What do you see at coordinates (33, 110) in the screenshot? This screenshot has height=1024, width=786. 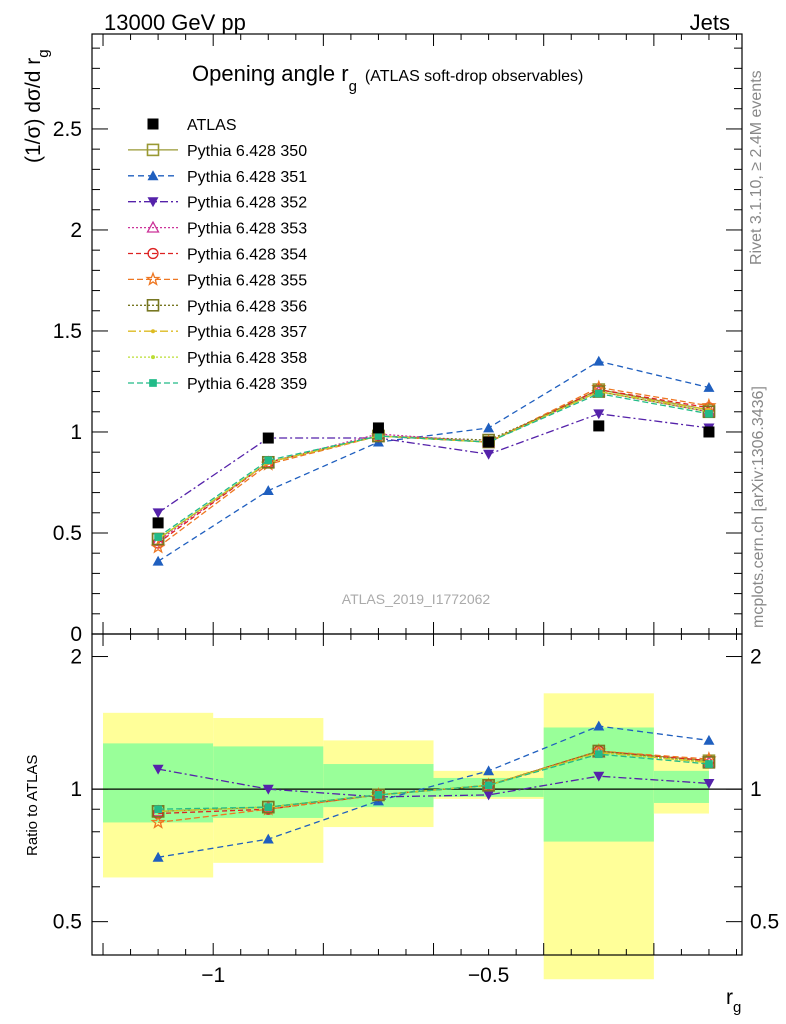 I see `main-y-axis-label-text: (1/σ) dσ/d r` at bounding box center [33, 110].